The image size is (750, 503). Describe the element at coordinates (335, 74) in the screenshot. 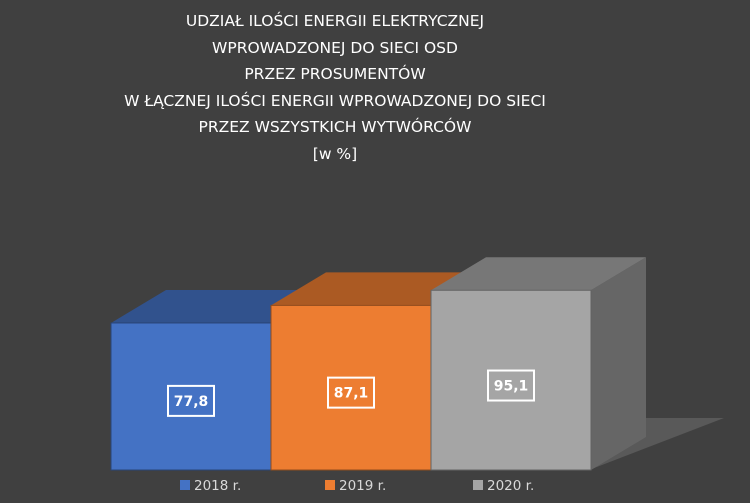

I see `title-line: PRZEZ PROSUMENTÓW` at that location.